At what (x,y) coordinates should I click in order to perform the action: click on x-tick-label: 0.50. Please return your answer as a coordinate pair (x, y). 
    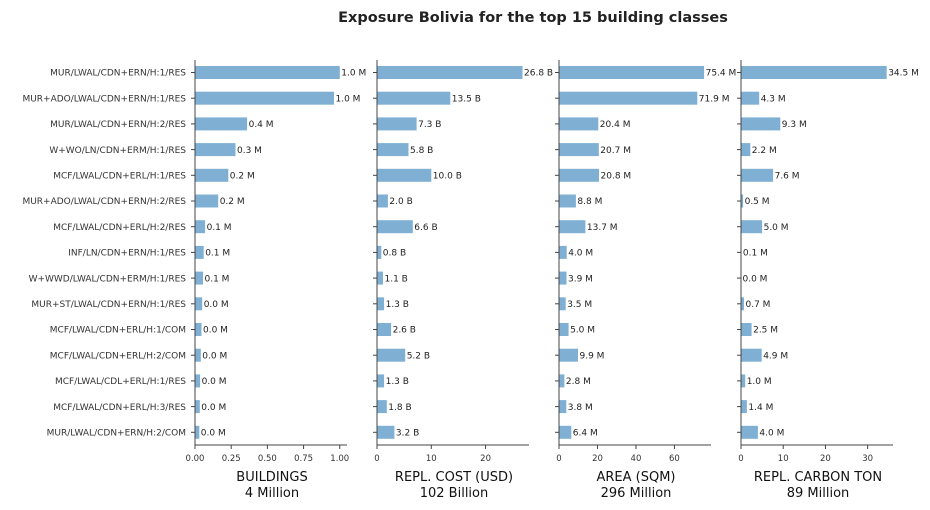
    Looking at the image, I should click on (267, 459).